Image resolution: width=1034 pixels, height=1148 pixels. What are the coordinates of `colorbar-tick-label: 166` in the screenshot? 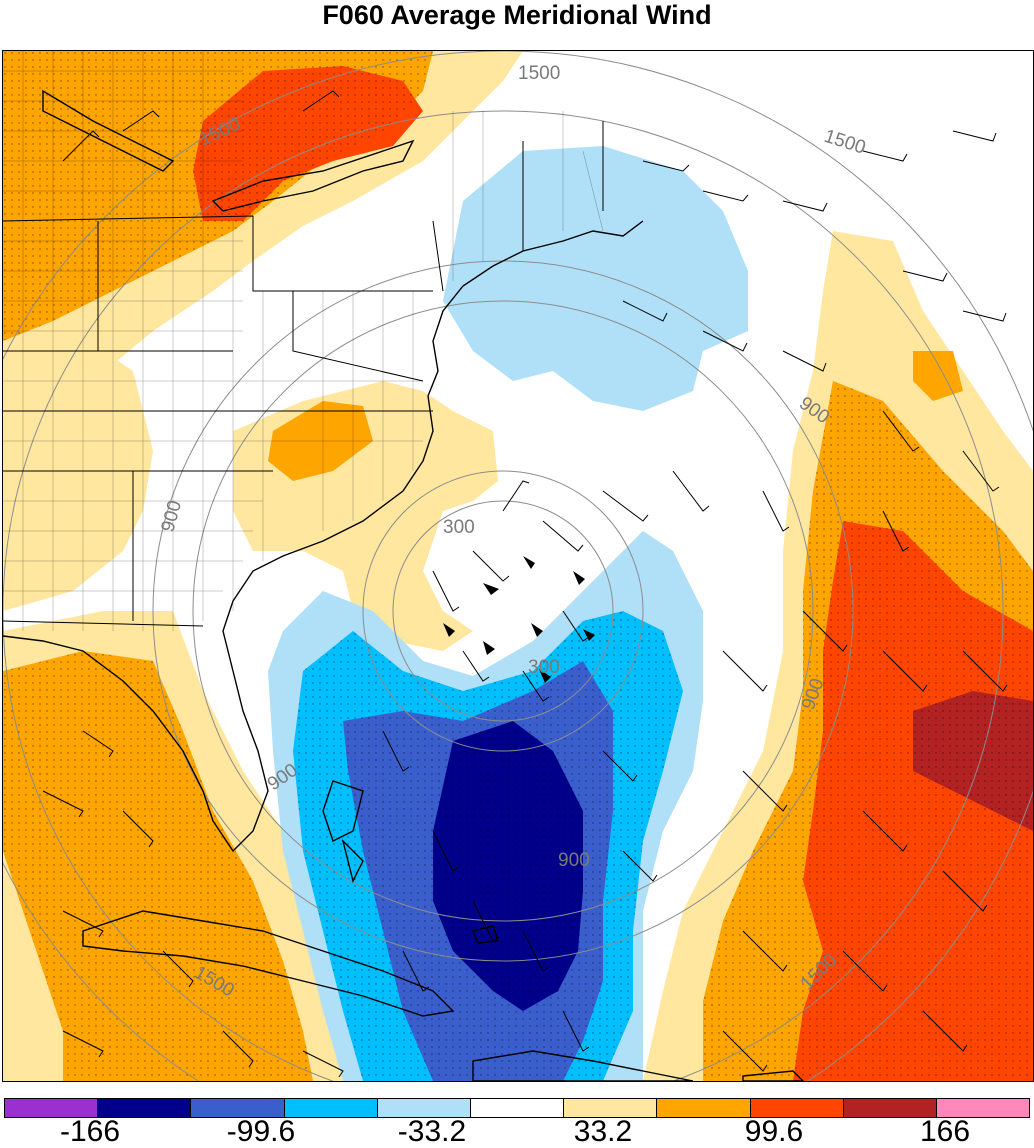 It's located at (945, 1131).